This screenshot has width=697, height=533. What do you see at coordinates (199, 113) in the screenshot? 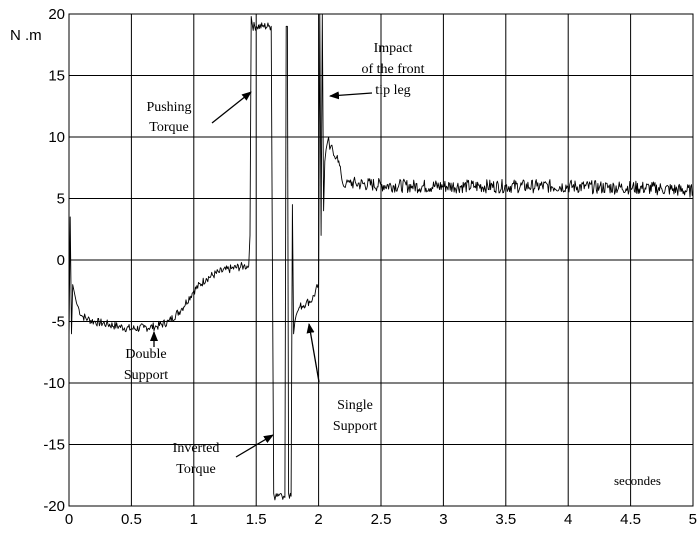
I see `annotation-pushing-torque: Pushing Torque` at bounding box center [199, 113].